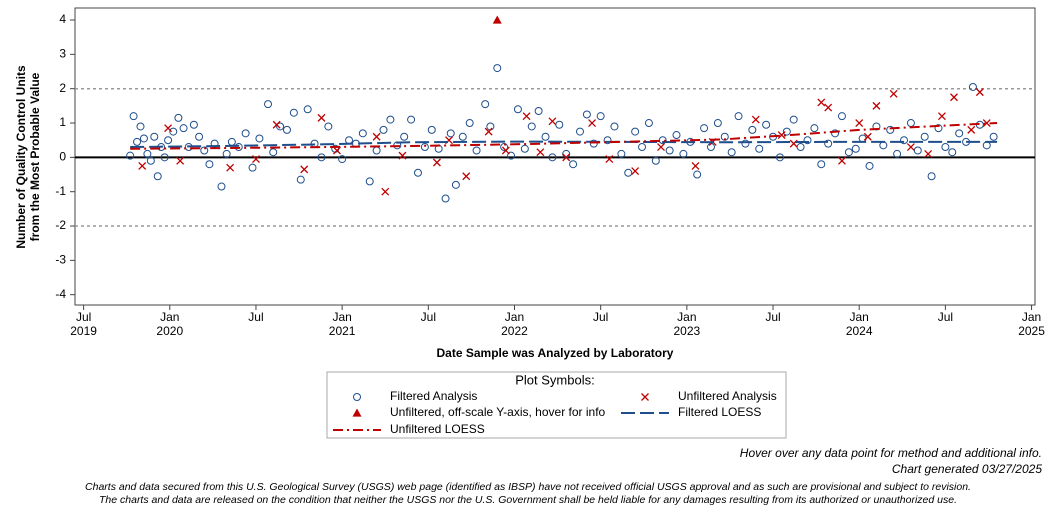 Image resolution: width=1056 pixels, height=518 pixels. What do you see at coordinates (256, 317) in the screenshot?
I see `x-tick-label: Jul` at bounding box center [256, 317].